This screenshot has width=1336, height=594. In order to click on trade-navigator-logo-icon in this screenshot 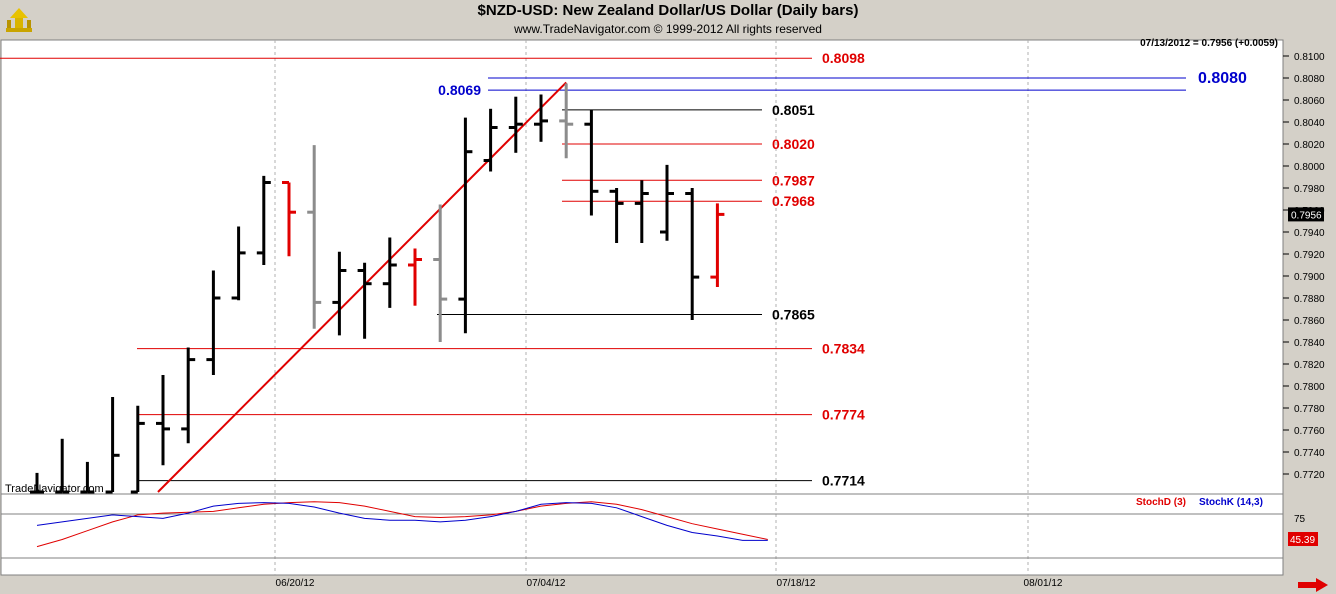, I will do `click(19, 20)`.